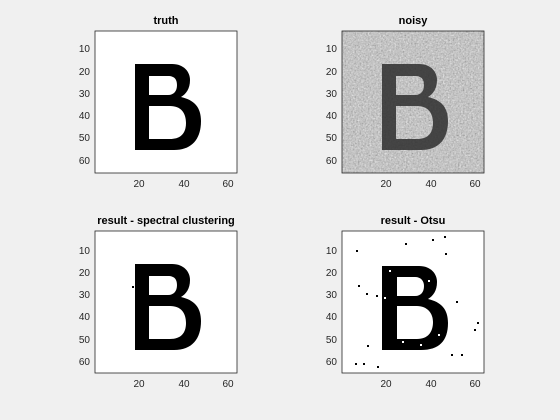 Image resolution: width=560 pixels, height=420 pixels. Describe the element at coordinates (166, 221) in the screenshot. I see `subplot-title: result - spectral clustering` at that location.